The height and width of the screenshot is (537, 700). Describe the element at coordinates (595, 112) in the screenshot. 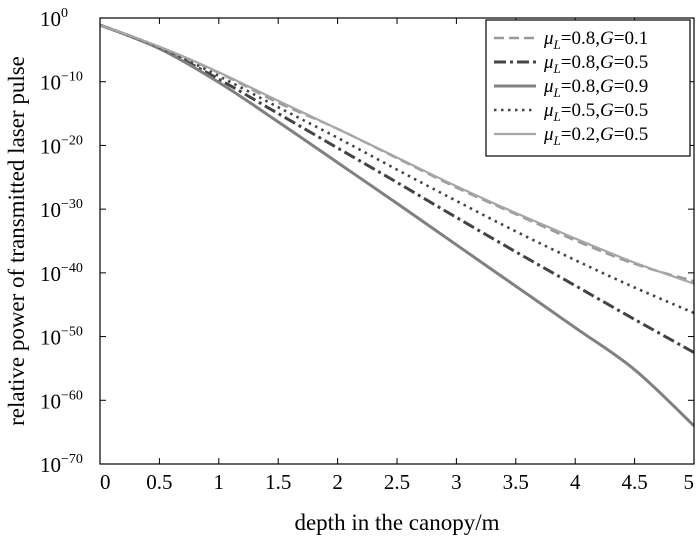

I see `legend-label-s4: μL=0.5,G=0.5` at that location.